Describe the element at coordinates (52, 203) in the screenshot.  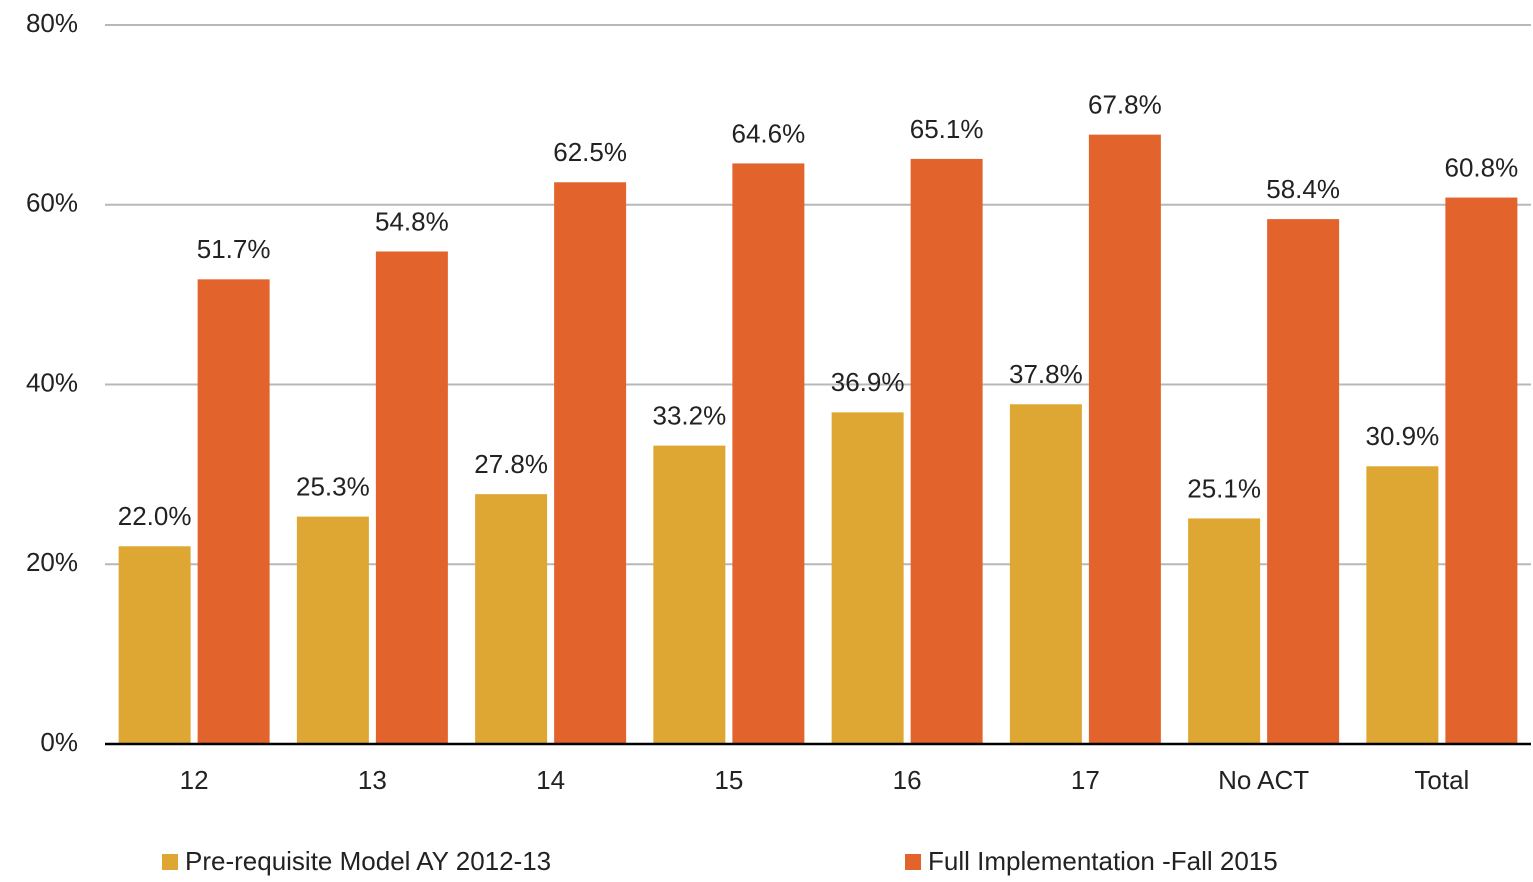
I see `y-tick-label: 60%` at that location.